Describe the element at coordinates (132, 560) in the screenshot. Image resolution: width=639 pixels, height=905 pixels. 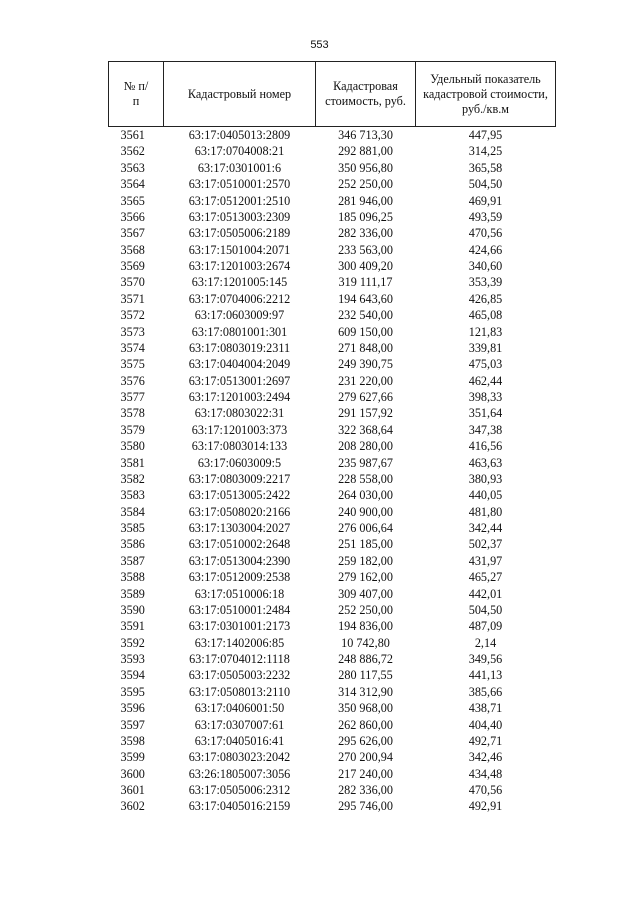
I see `row-number: 3587` at that location.